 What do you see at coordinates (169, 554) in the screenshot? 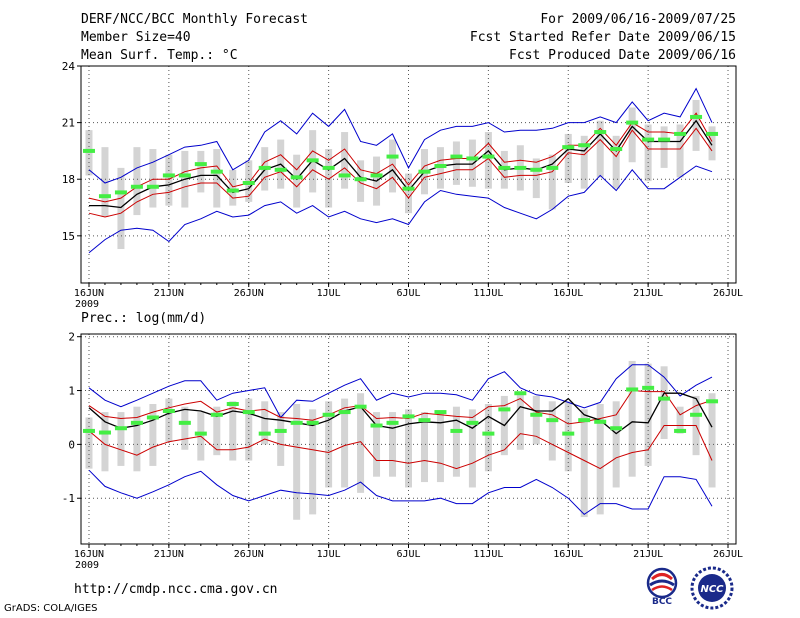
I see `x-tick-label: 21JUN` at bounding box center [169, 554].